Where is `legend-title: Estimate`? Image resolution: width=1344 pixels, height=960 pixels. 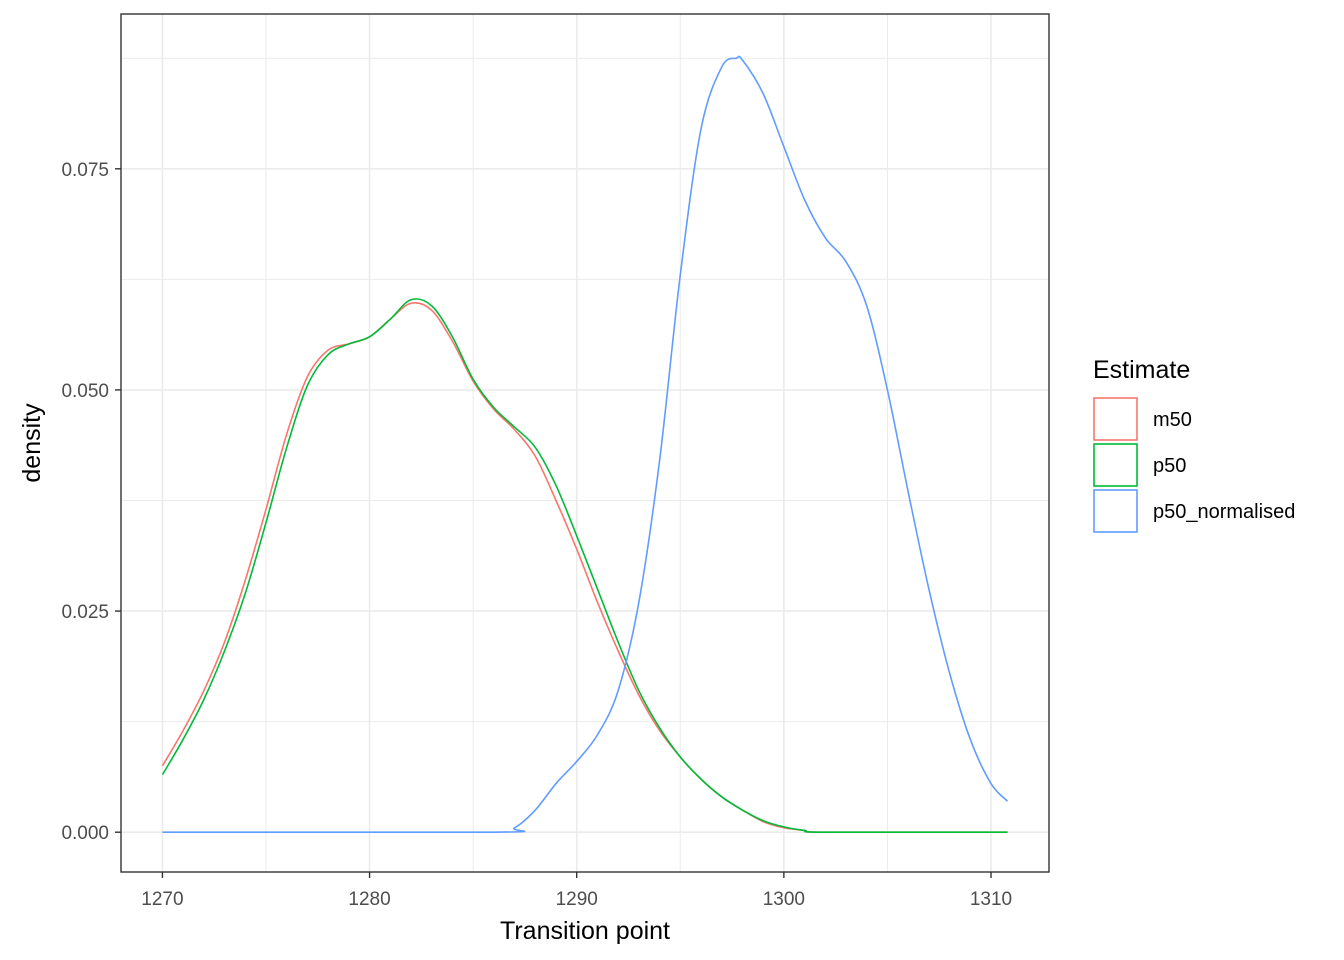
legend-title: Estimate is located at coordinates (1141, 370).